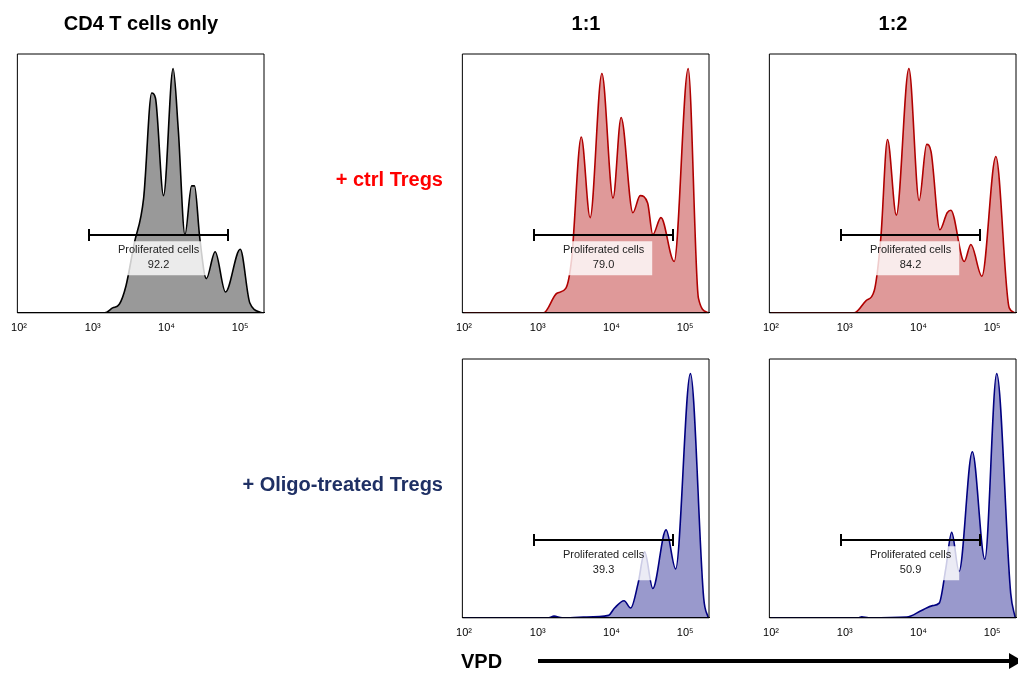  Describe the element at coordinates (910, 263) in the screenshot. I see `annotation: 84.2` at that location.